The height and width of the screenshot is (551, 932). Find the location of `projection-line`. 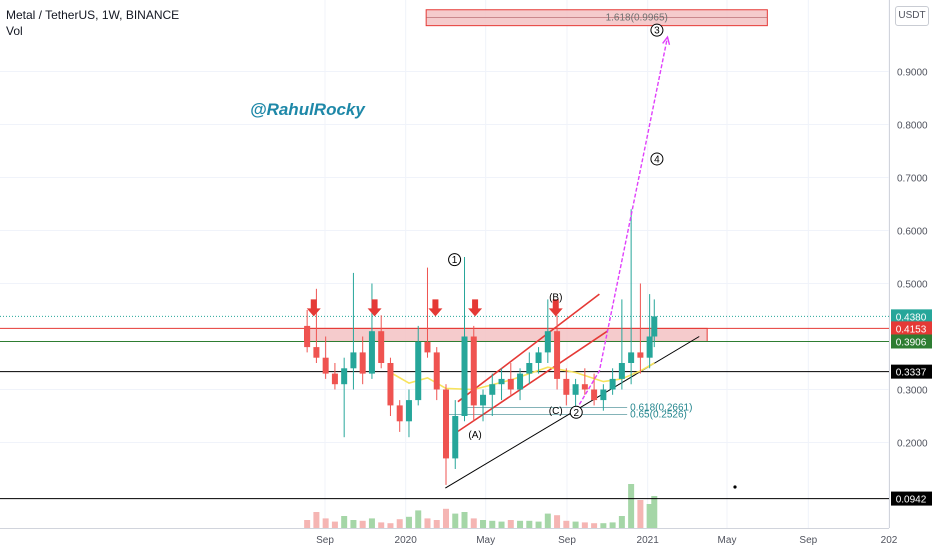

projection-line is located at coordinates (622, 223).